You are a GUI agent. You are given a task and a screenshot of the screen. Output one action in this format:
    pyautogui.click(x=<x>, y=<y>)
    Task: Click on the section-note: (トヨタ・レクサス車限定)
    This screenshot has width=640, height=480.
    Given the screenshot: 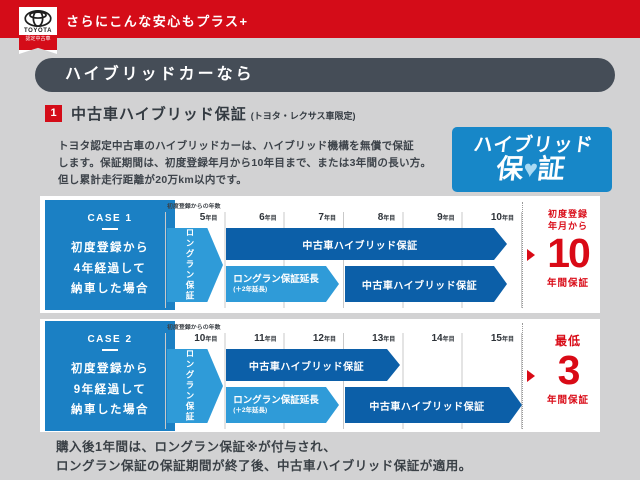 What is the action you would take?
    pyautogui.click(x=303, y=115)
    